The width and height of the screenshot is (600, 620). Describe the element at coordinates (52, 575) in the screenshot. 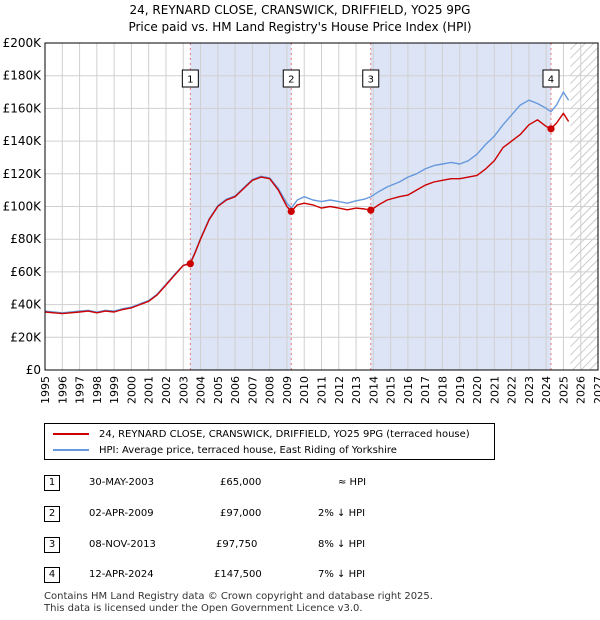

I see `sale-number-box: 4` at that location.